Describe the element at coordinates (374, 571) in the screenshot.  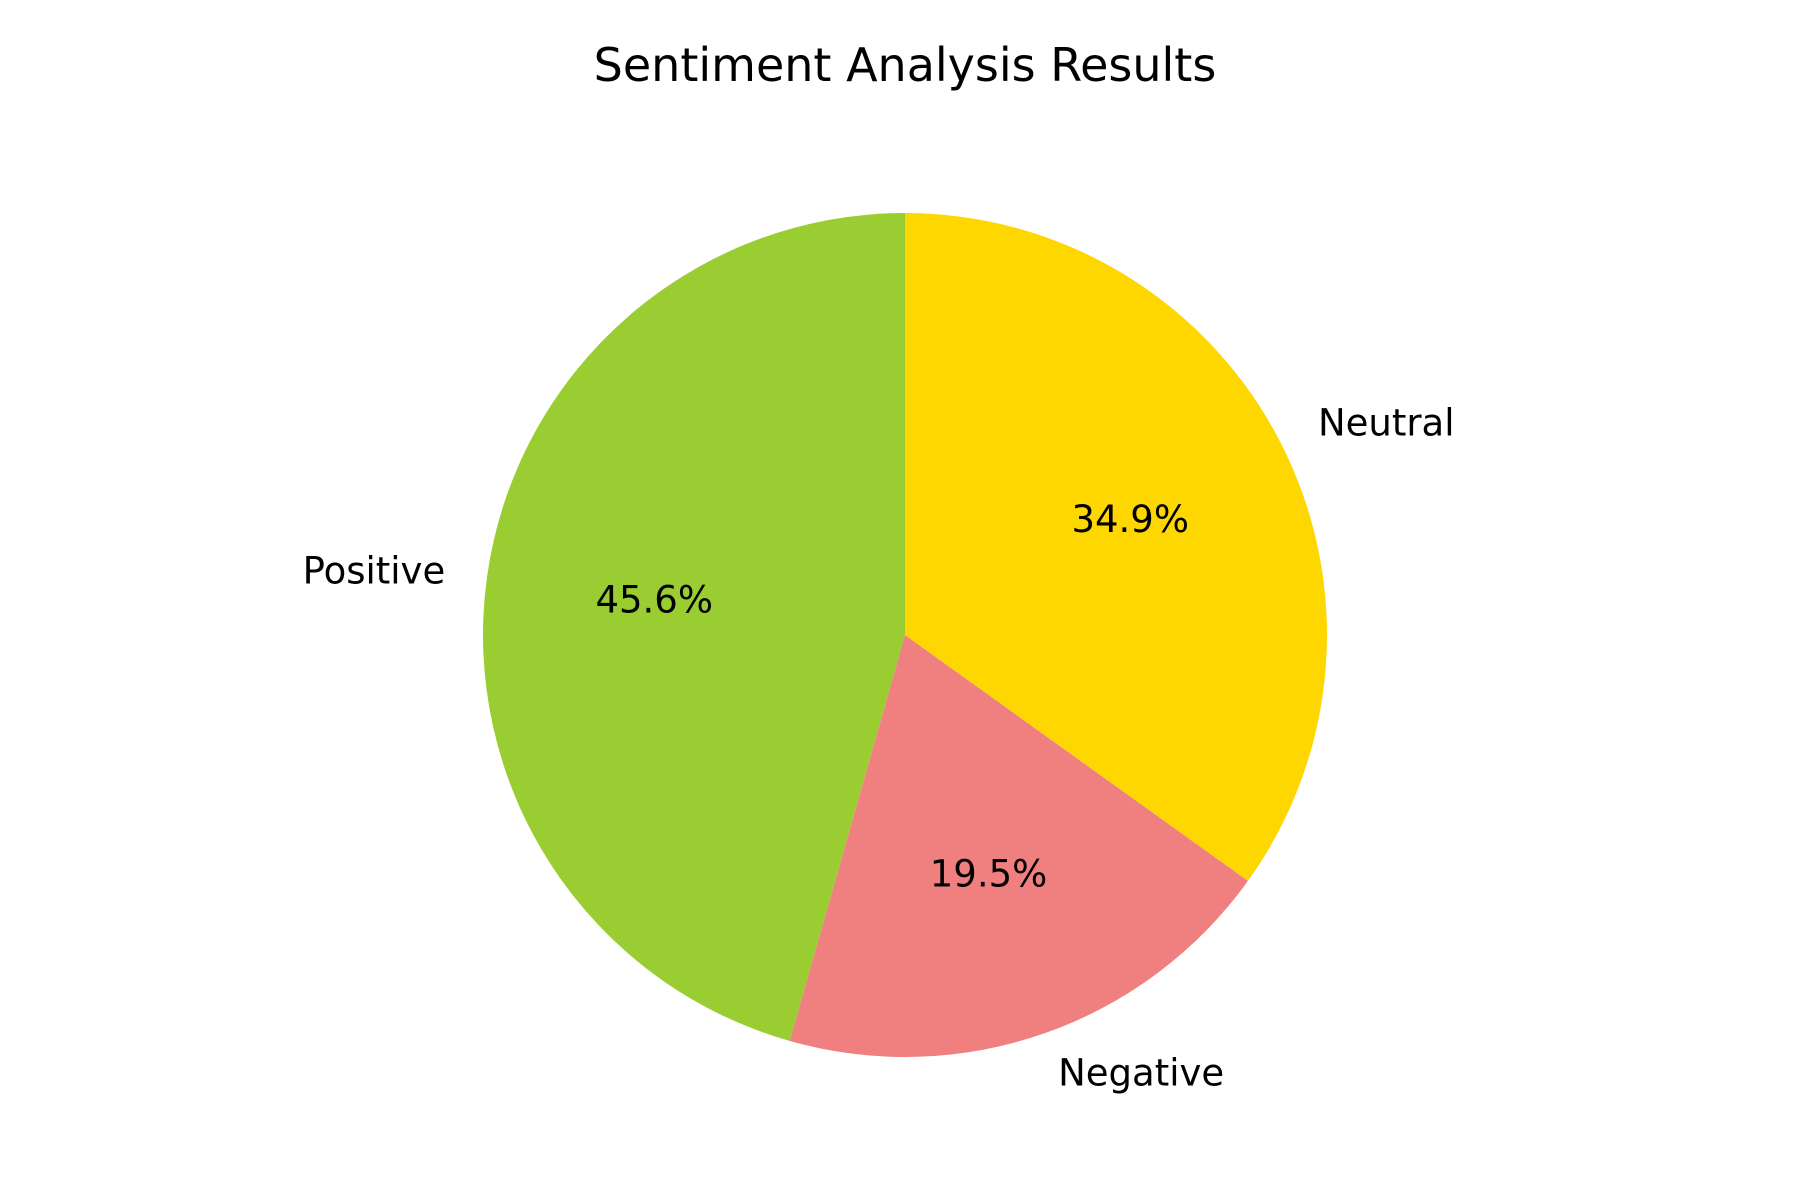
I see `slice-label-positive: Positive` at that location.